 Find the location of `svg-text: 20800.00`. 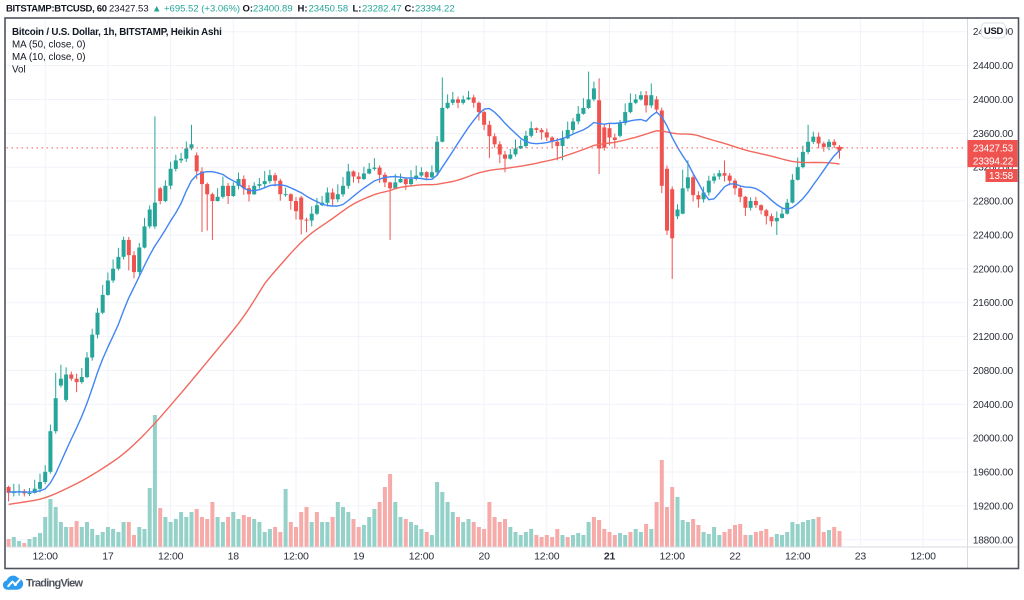

svg-text: 20800.00 is located at coordinates (993, 371).